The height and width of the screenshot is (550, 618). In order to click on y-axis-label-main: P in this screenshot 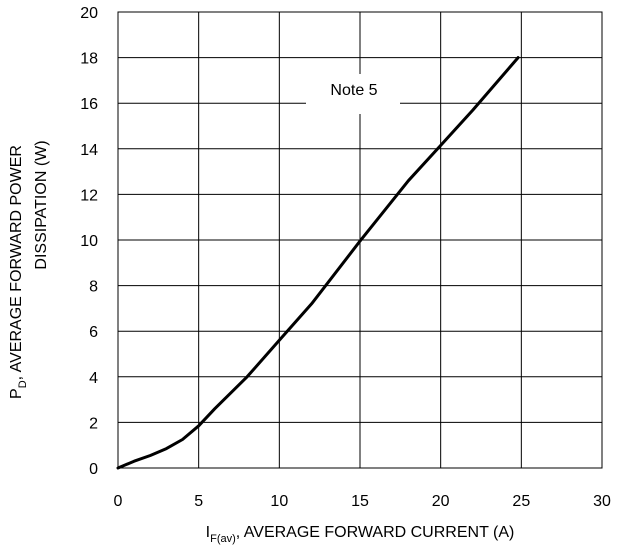, I will do `click(16, 393)`.